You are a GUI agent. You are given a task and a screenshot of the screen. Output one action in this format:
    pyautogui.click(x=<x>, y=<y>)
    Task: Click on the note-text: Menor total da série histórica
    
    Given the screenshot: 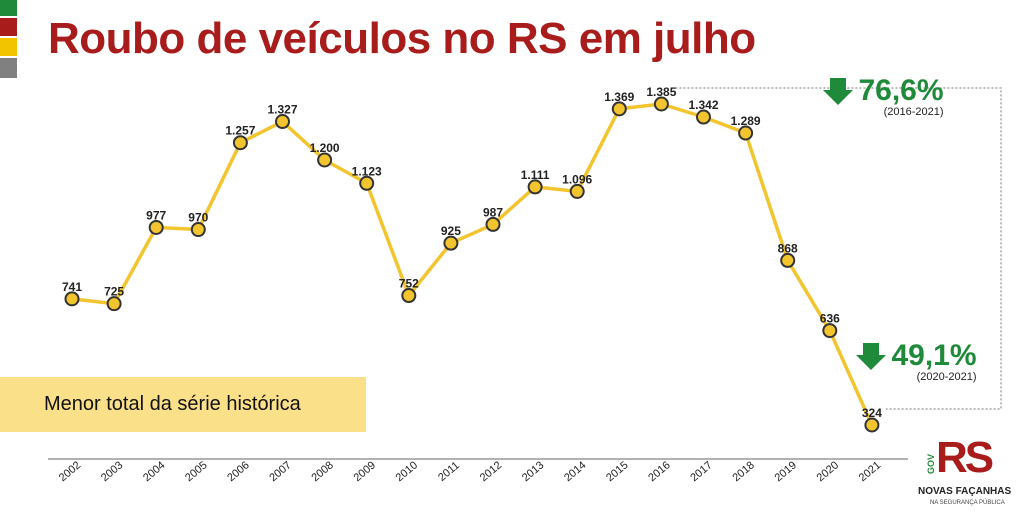 What is the action you would take?
    pyautogui.click(x=172, y=404)
    